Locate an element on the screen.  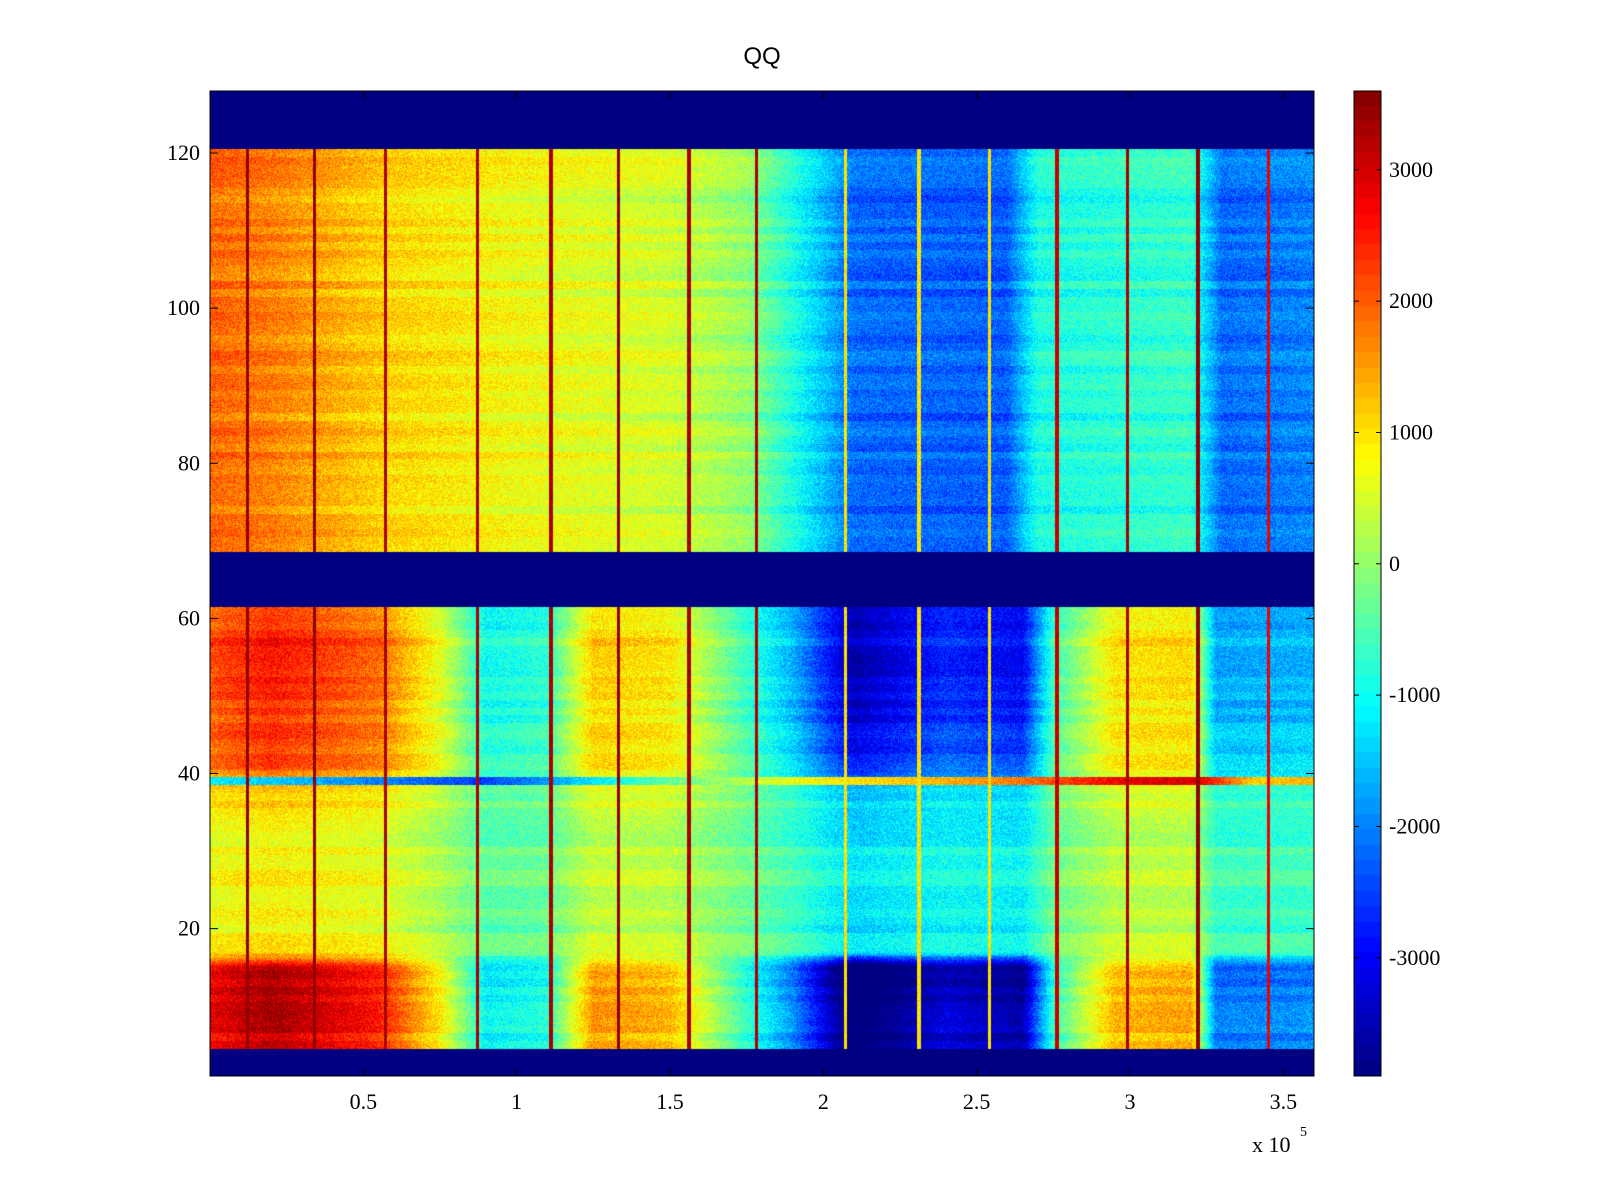
colorbar-tick-label: -1000 is located at coordinates (1414, 694).